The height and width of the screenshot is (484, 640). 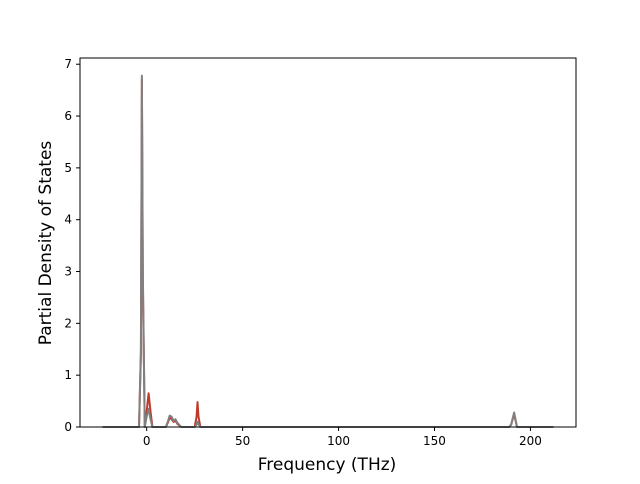 I want to click on x-tick-label: 150, so click(x=434, y=441).